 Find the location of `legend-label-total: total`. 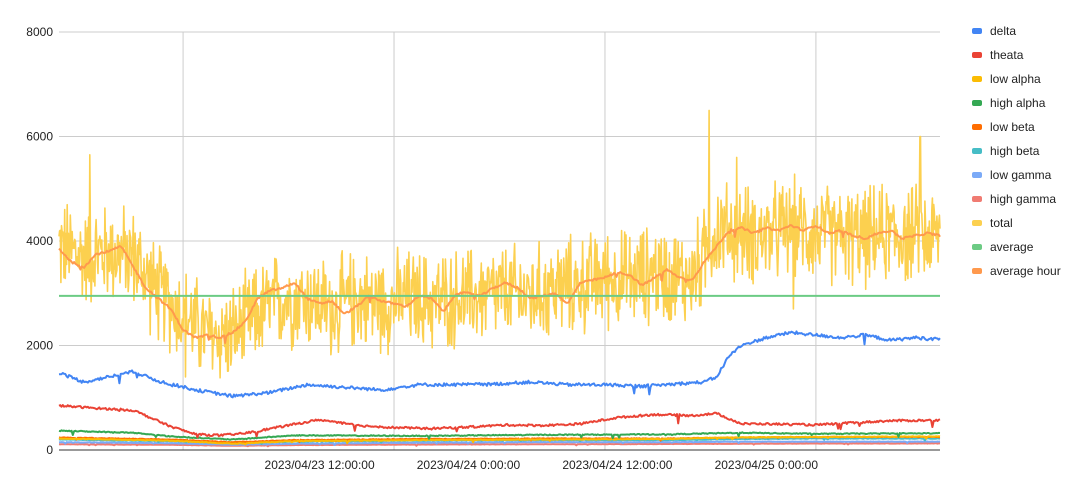

legend-label-total: total is located at coordinates (1001, 223).